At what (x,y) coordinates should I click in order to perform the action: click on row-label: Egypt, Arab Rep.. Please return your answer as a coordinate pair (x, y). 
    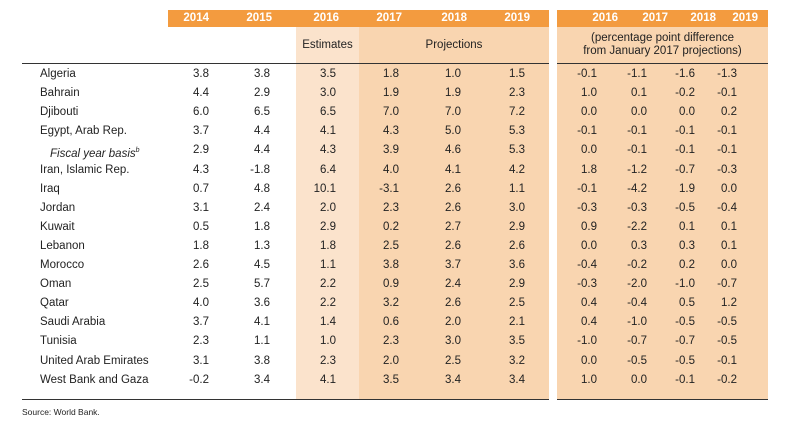
    Looking at the image, I should click on (83, 131).